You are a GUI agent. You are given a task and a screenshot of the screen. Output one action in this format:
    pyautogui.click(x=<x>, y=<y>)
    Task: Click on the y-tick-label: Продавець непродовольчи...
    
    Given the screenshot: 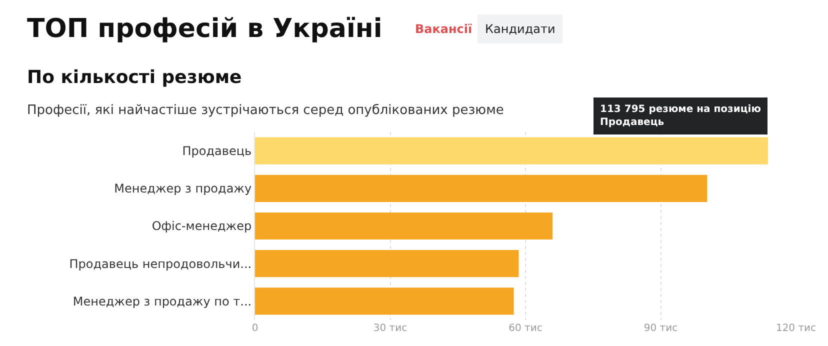 What is the action you would take?
    pyautogui.click(x=160, y=263)
    